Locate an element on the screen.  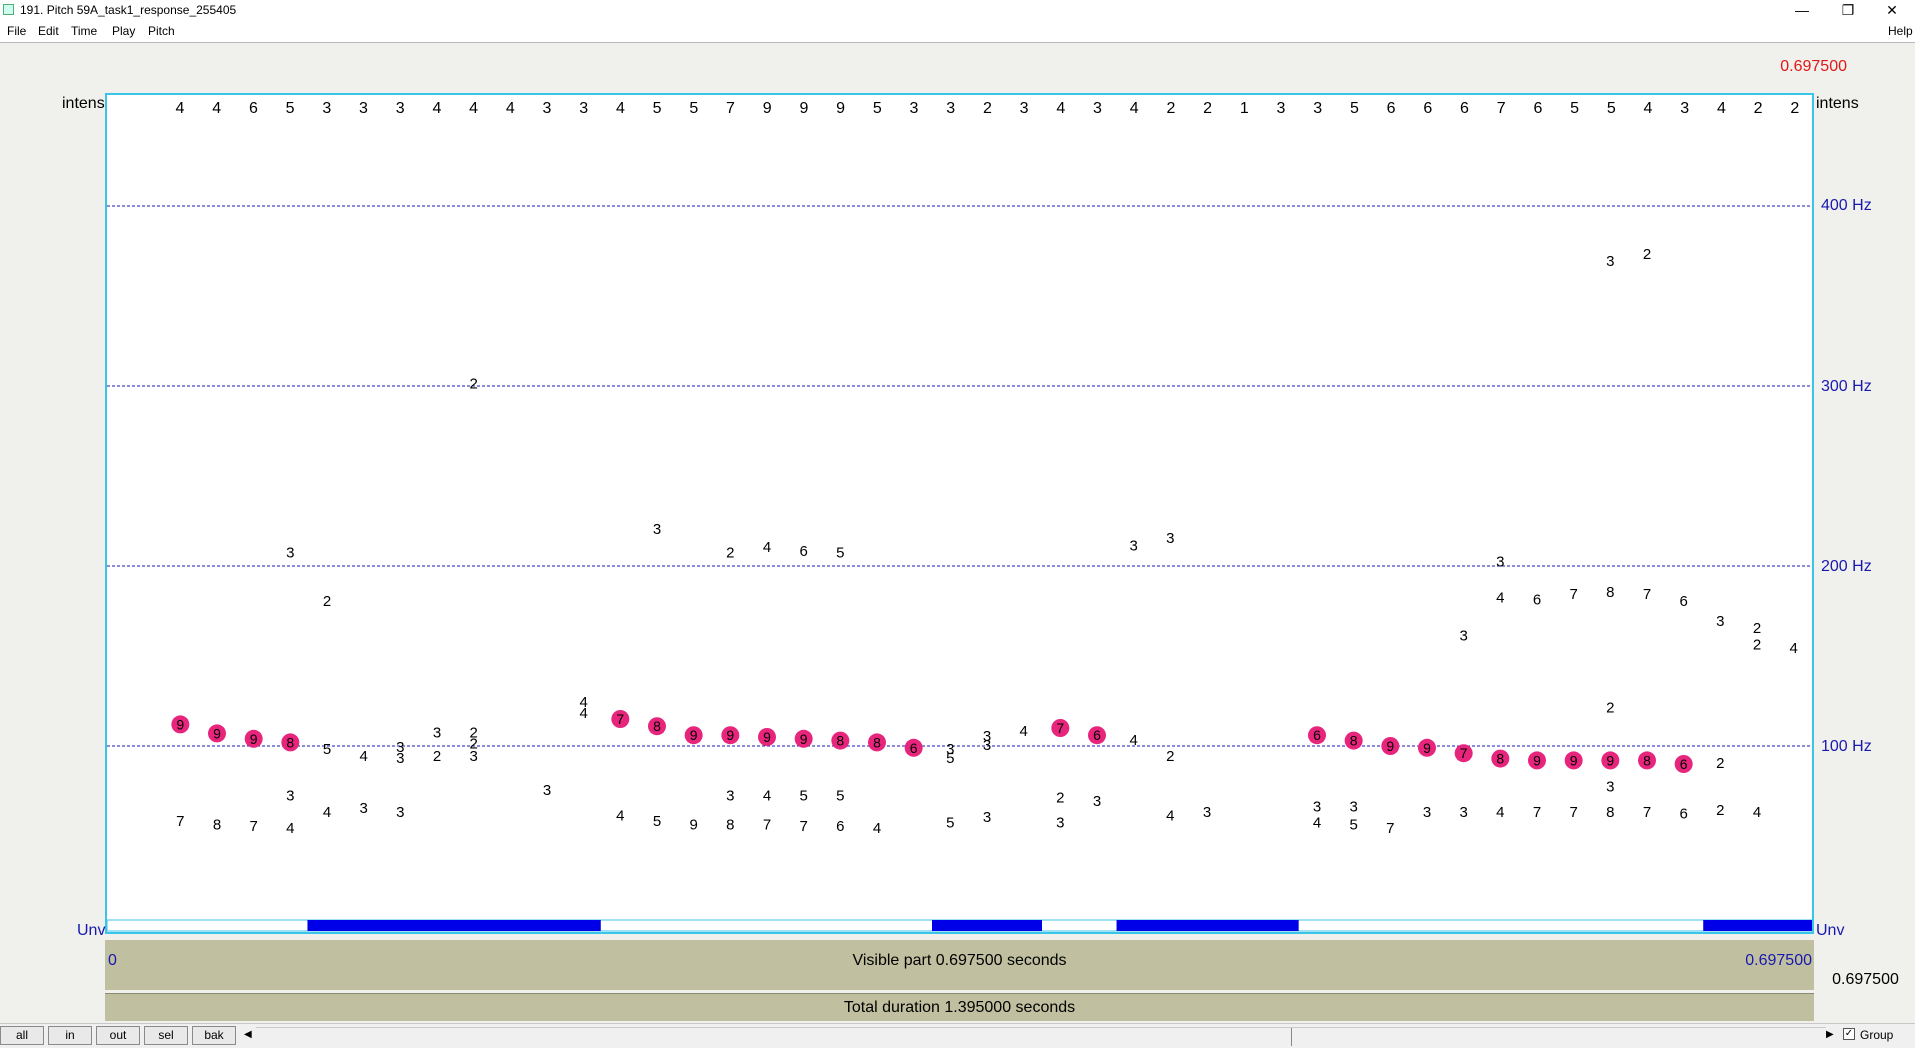
menu-edit: Edit is located at coordinates (48, 31).